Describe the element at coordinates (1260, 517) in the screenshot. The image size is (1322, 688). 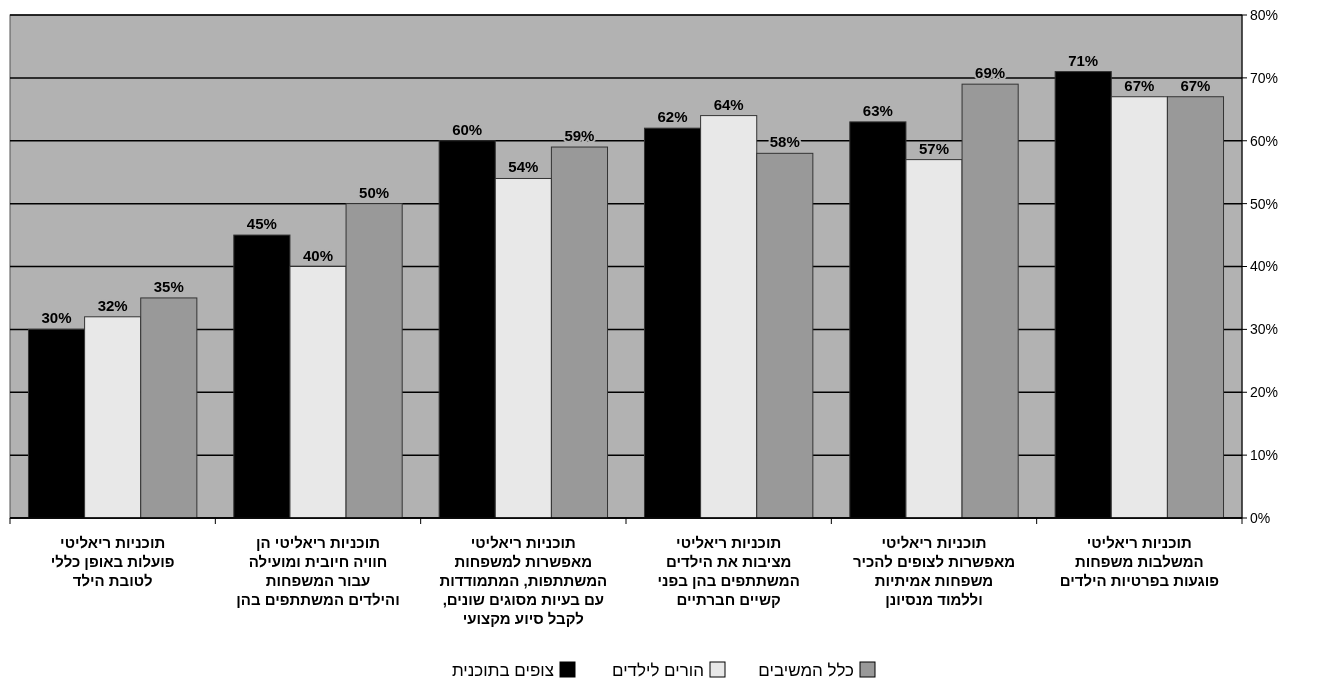
I see `y-tick-label: 0%` at that location.